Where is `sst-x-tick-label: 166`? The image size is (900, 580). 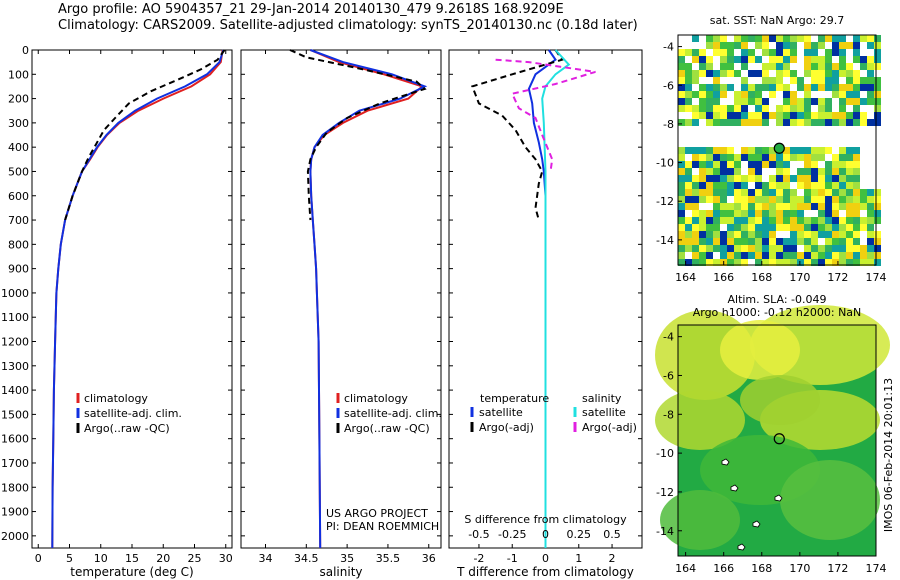 sst-x-tick-label: 166 is located at coordinates (723, 277).